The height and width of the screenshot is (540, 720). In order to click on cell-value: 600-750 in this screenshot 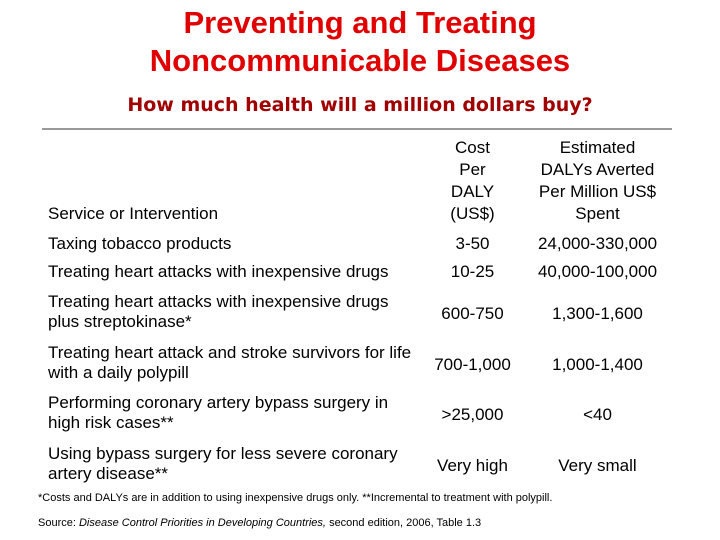, I will do `click(472, 313)`.